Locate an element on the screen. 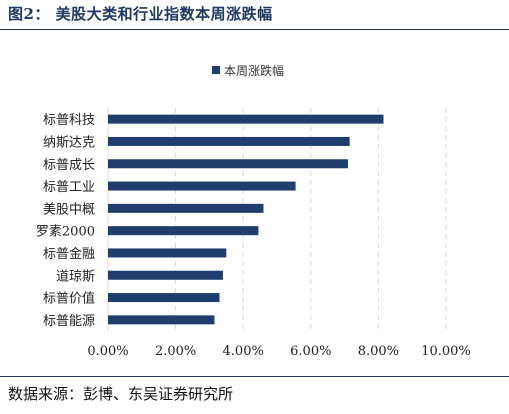  legend-swatch is located at coordinates (216, 70).